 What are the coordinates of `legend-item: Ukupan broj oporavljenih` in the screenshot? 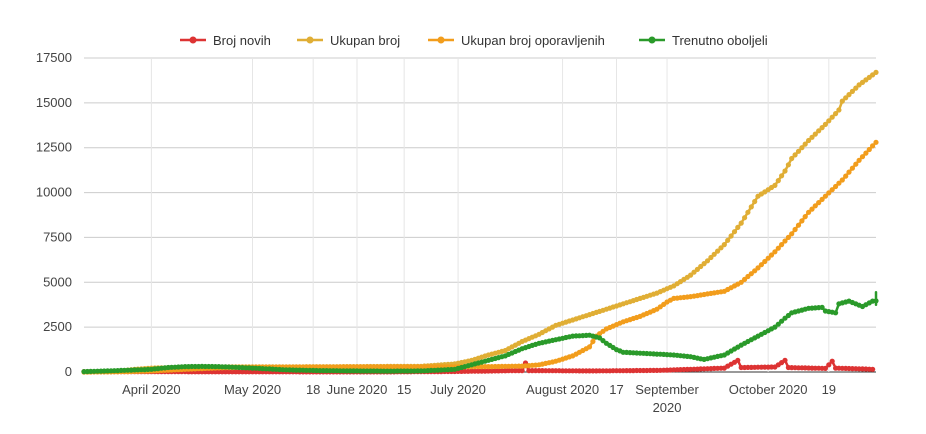 It's located at (516, 40).